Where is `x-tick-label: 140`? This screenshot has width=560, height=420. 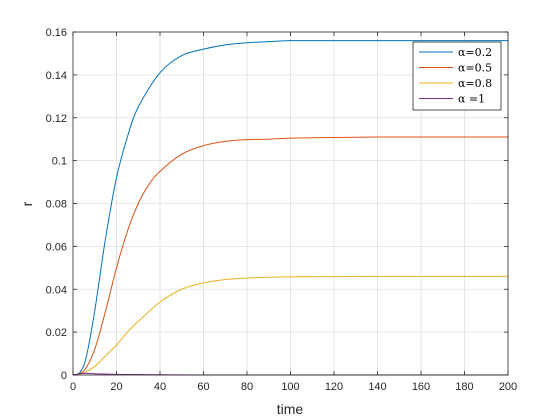 x-tick-label: 140 is located at coordinates (377, 387).